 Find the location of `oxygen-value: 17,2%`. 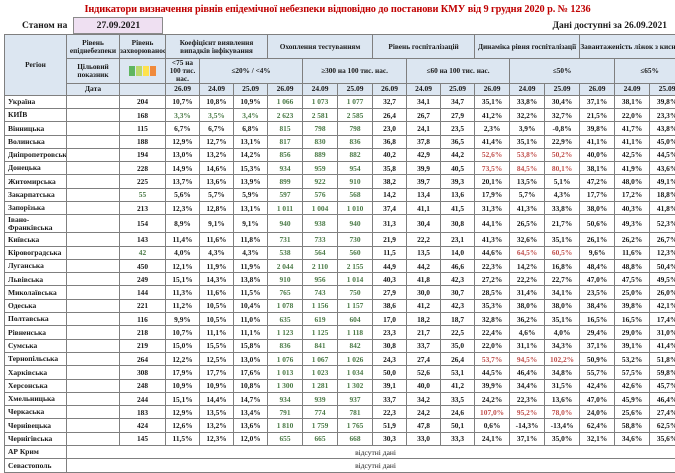

oxygen-value: 17,2% is located at coordinates (632, 194).